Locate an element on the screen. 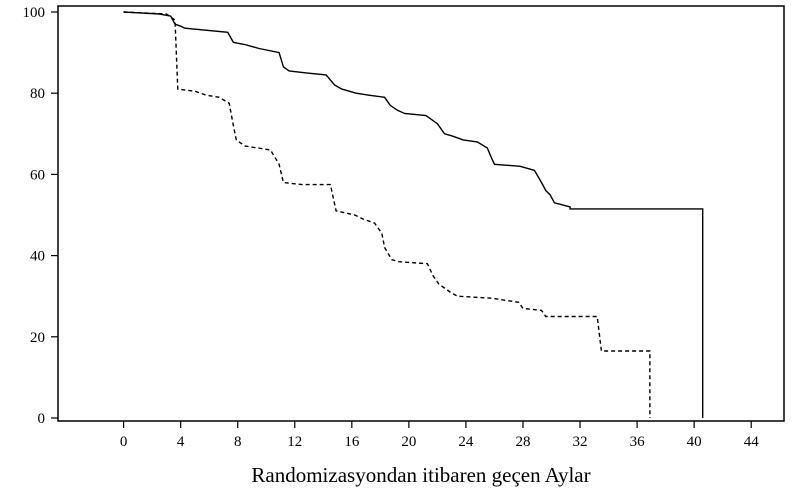 Image resolution: width=811 pixels, height=489 pixels. x-tick-label: 40 is located at coordinates (694, 442).